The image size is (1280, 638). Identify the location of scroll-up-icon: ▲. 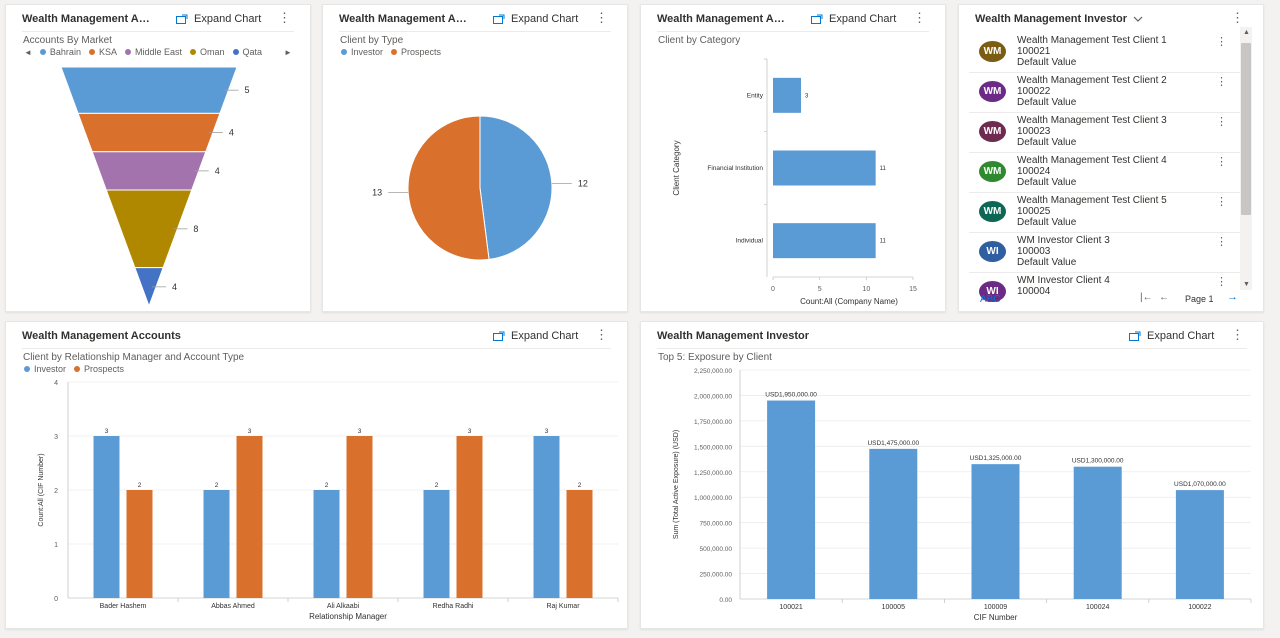
(1246, 32).